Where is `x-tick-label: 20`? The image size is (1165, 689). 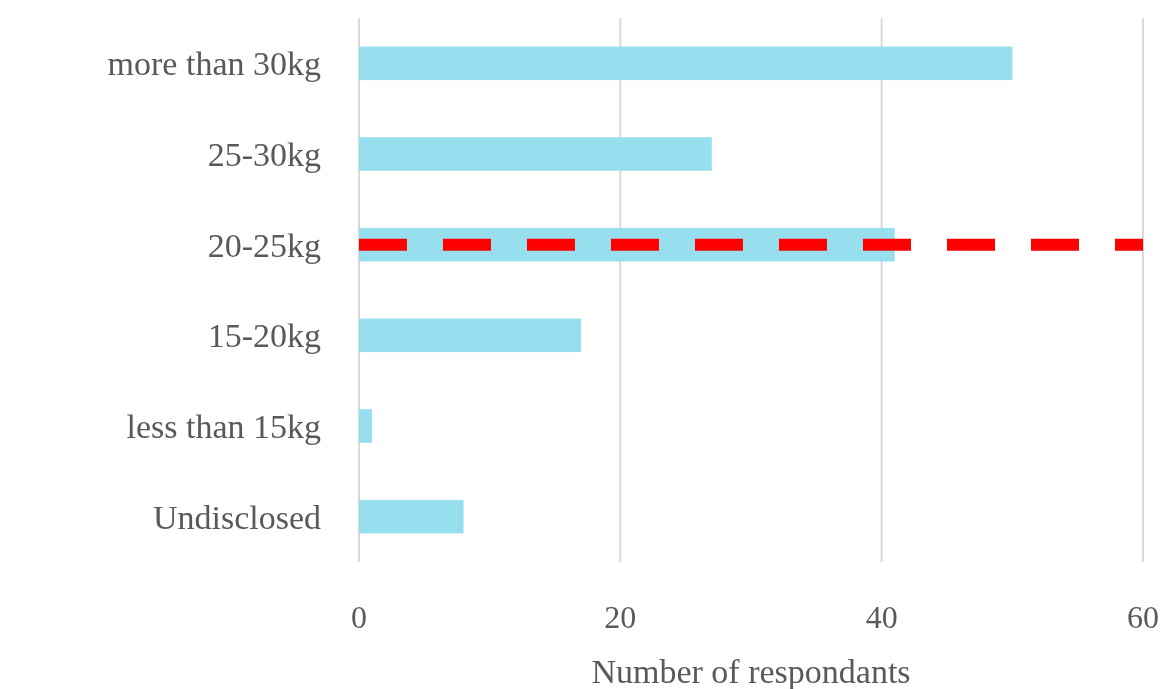
x-tick-label: 20 is located at coordinates (620, 617).